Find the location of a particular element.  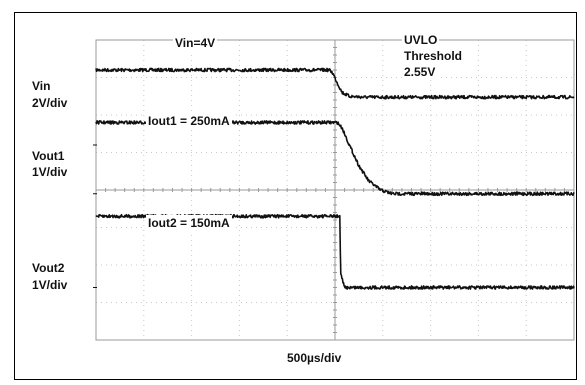

annotation-uvlo-1: UVLO is located at coordinates (421, 40).